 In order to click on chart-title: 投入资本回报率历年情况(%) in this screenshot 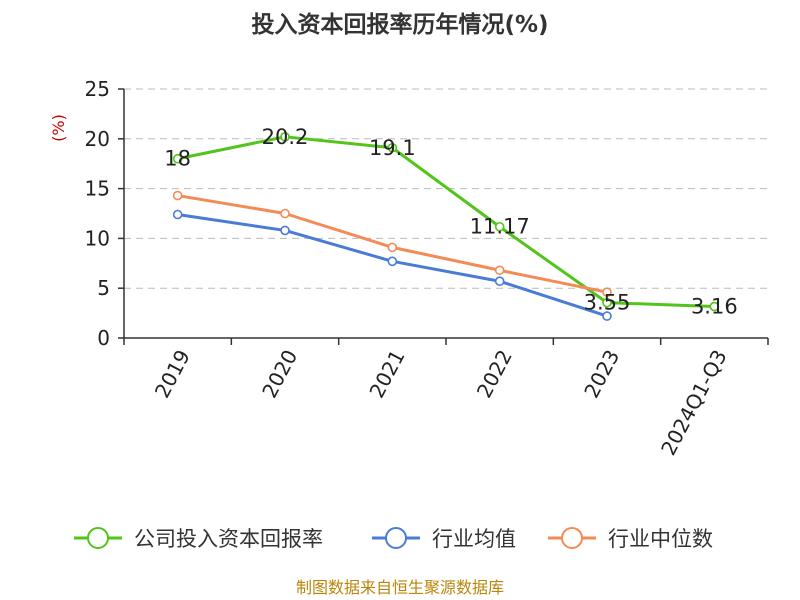, I will do `click(399, 24)`.